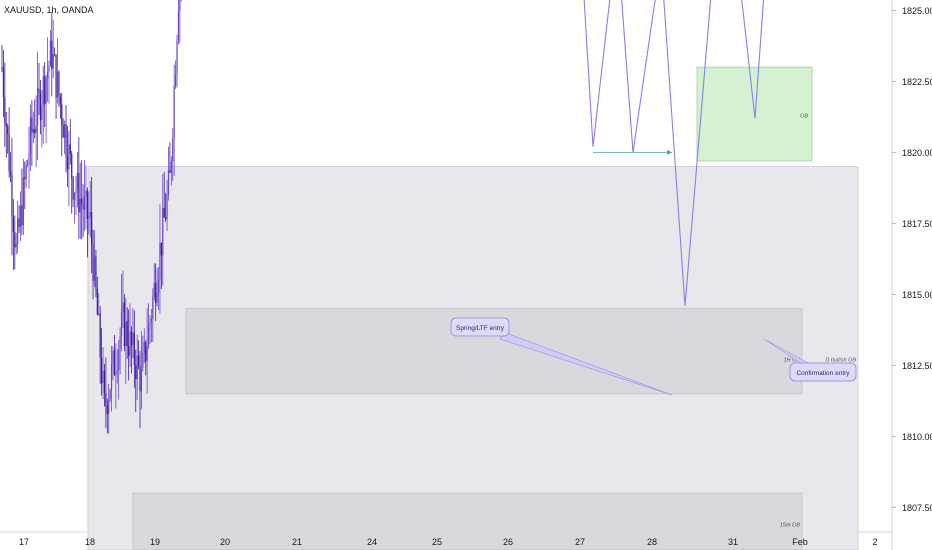  I want to click on time-tick-label: 25, so click(437, 542).